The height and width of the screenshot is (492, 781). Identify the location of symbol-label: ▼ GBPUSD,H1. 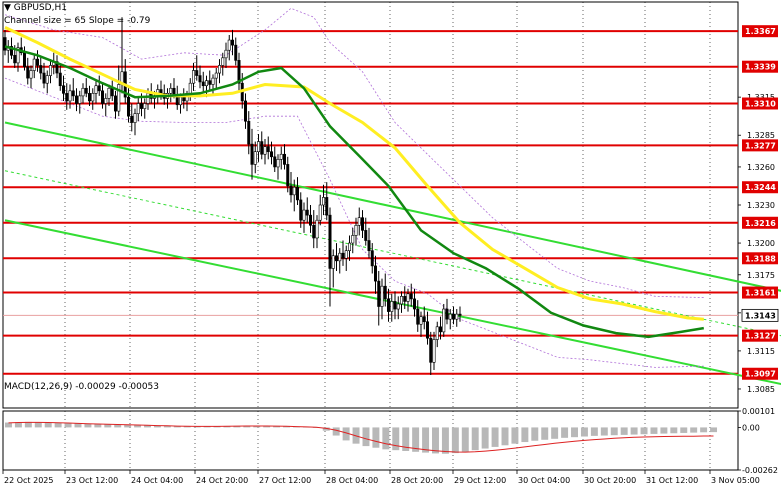
(35, 8).